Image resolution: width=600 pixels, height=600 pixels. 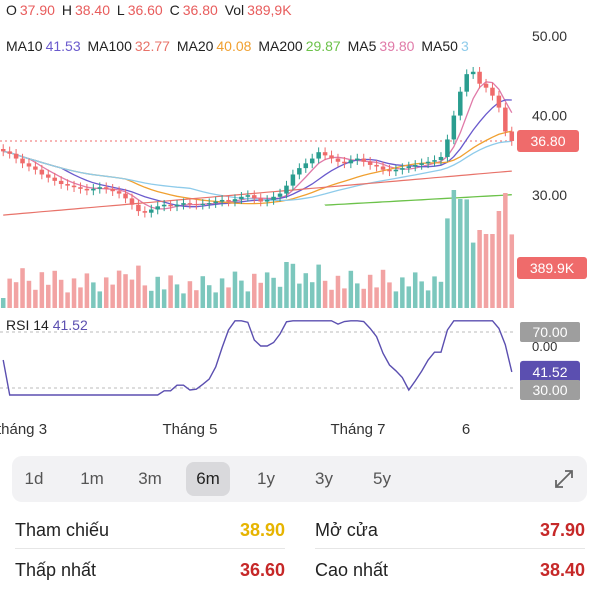 I want to click on last-volume-text: 389.9K, so click(x=552, y=268).